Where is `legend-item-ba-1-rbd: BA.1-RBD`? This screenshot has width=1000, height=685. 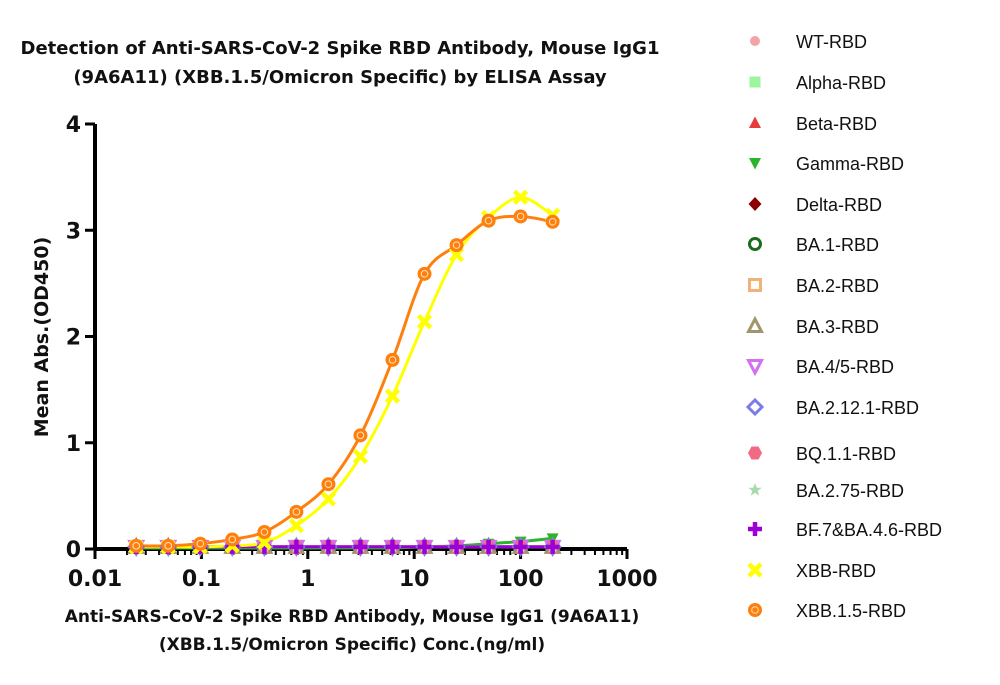
legend-item-ba-1-rbd: BA.1-RBD is located at coordinates (813, 245).